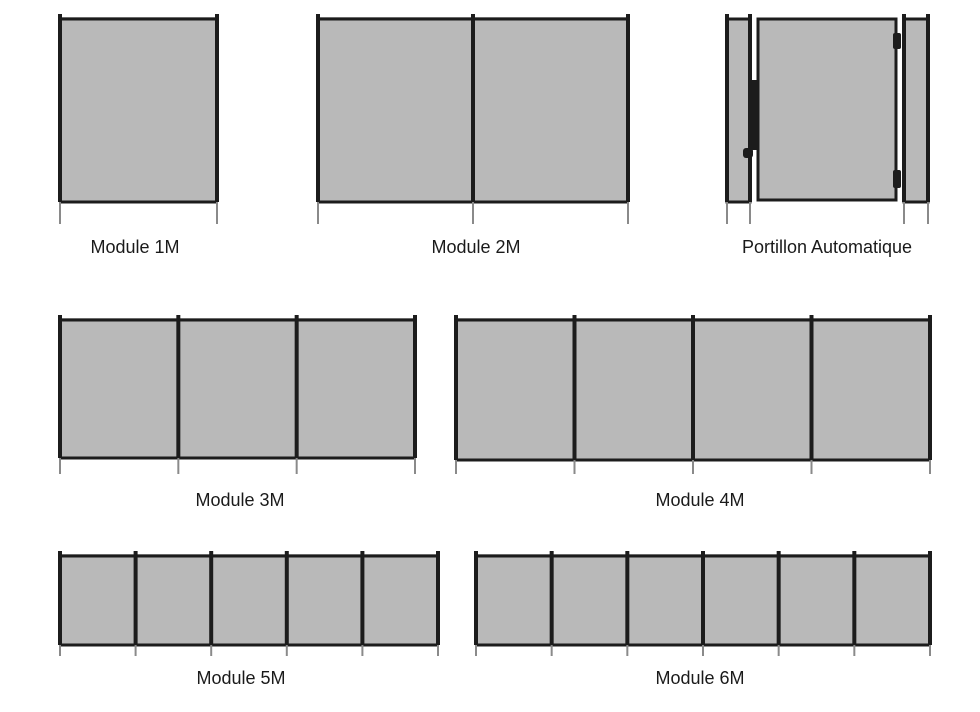  I want to click on gate-frame, so click(827, 109).